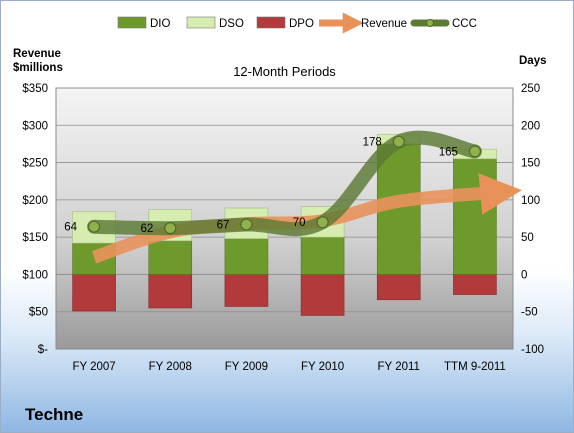 The height and width of the screenshot is (433, 574). I want to click on right-axis-tick-label: -100, so click(532, 350).